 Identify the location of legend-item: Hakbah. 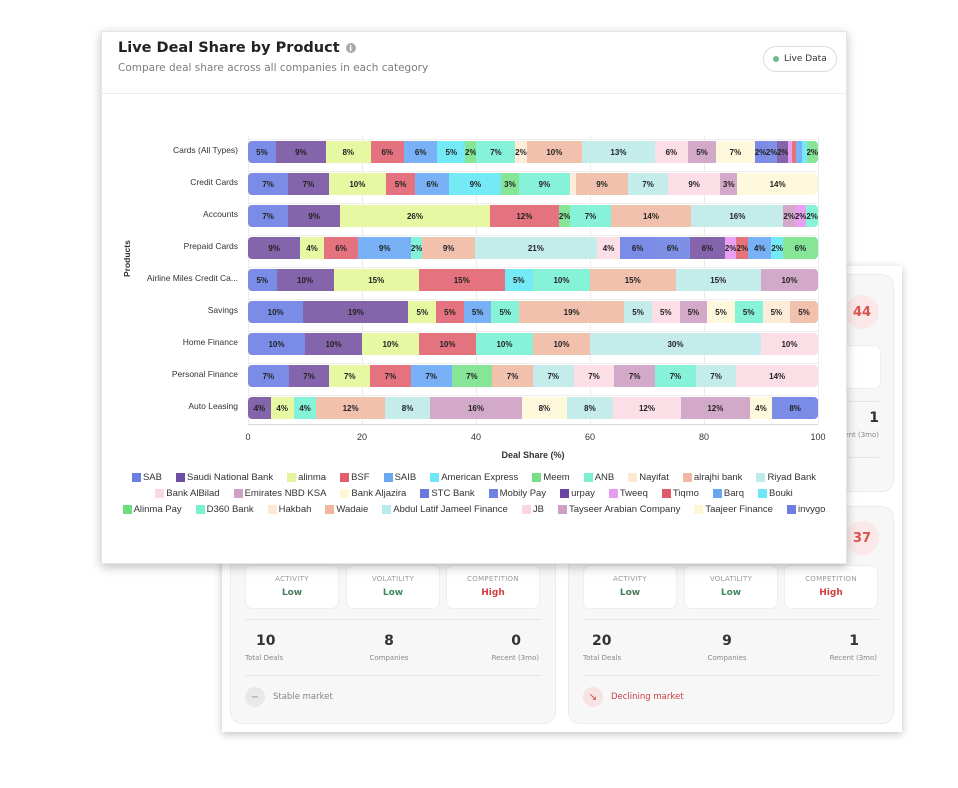
(289, 509).